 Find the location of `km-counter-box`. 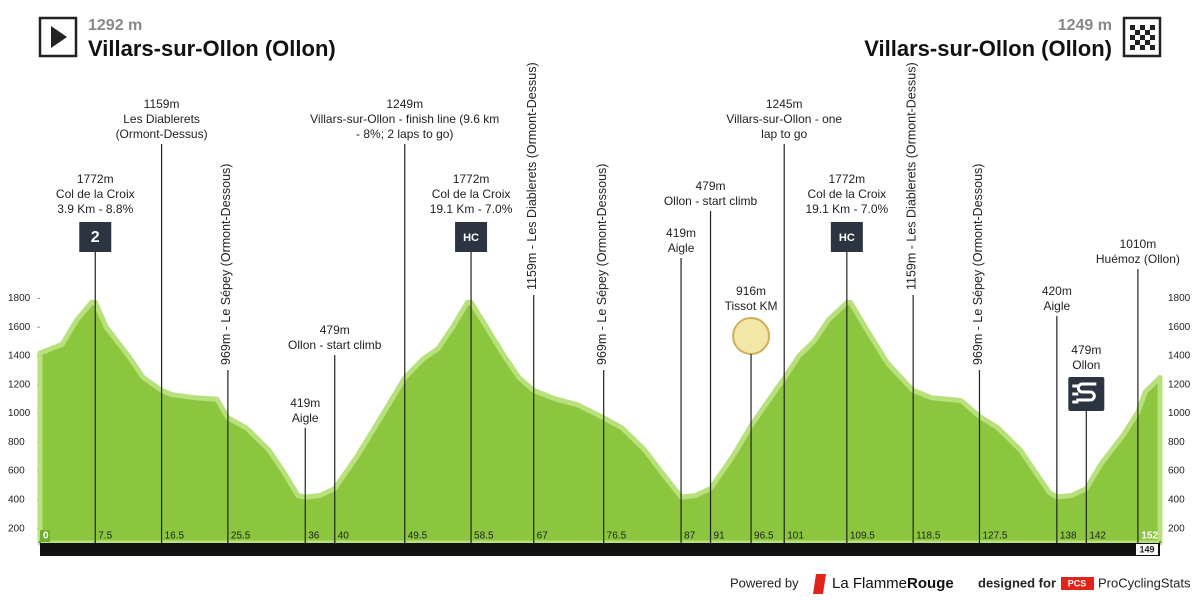

km-counter-box is located at coordinates (1147, 549).